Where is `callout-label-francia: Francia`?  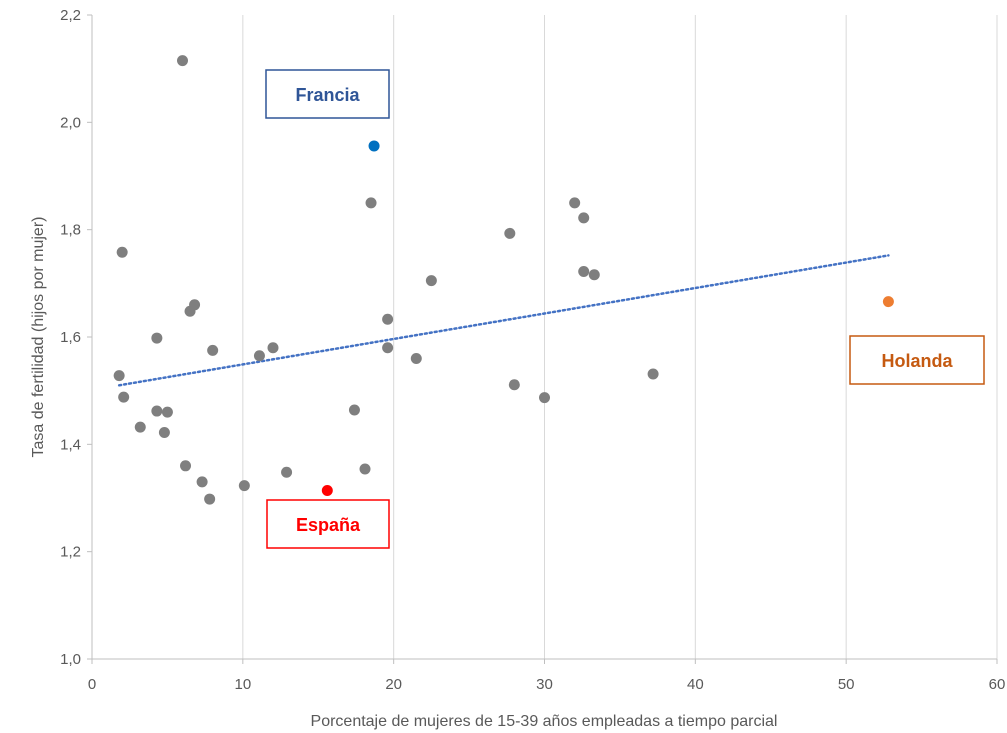 callout-label-francia: Francia is located at coordinates (327, 95).